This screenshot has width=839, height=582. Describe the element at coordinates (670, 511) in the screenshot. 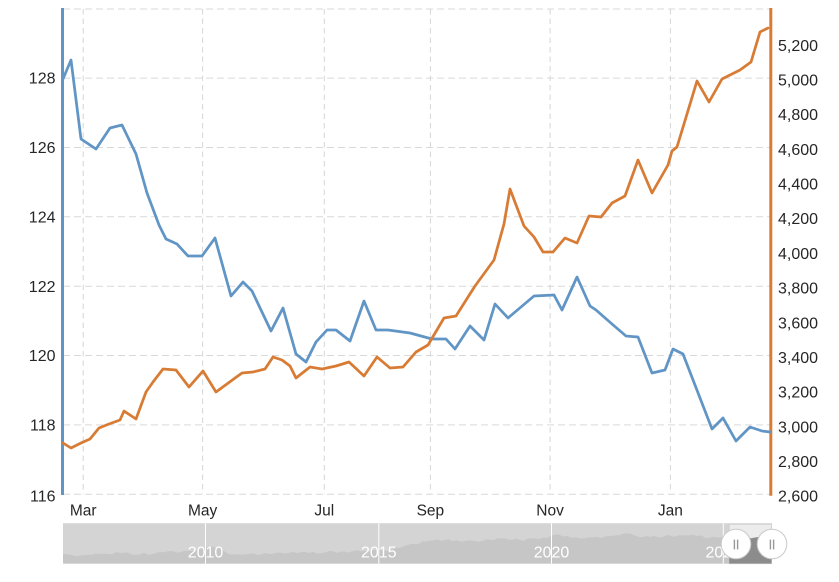

I see `svg-text: Jan` at that location.